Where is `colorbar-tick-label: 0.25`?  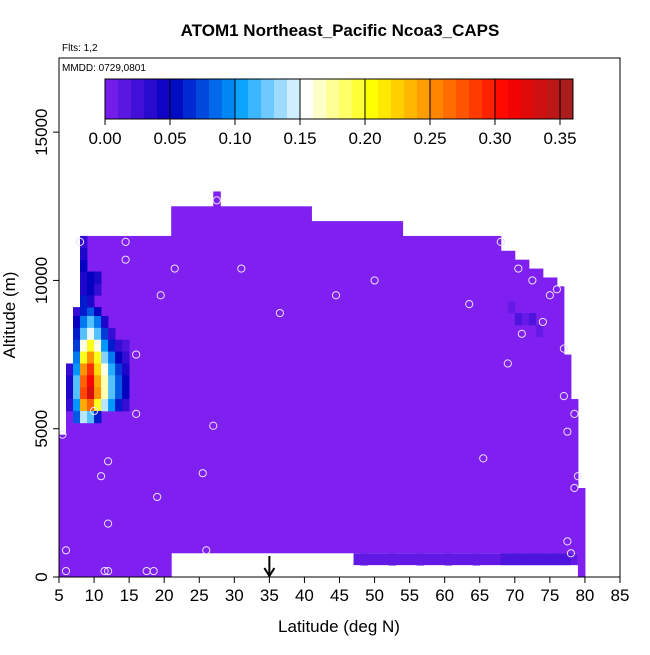
colorbar-tick-label: 0.25 is located at coordinates (429, 138).